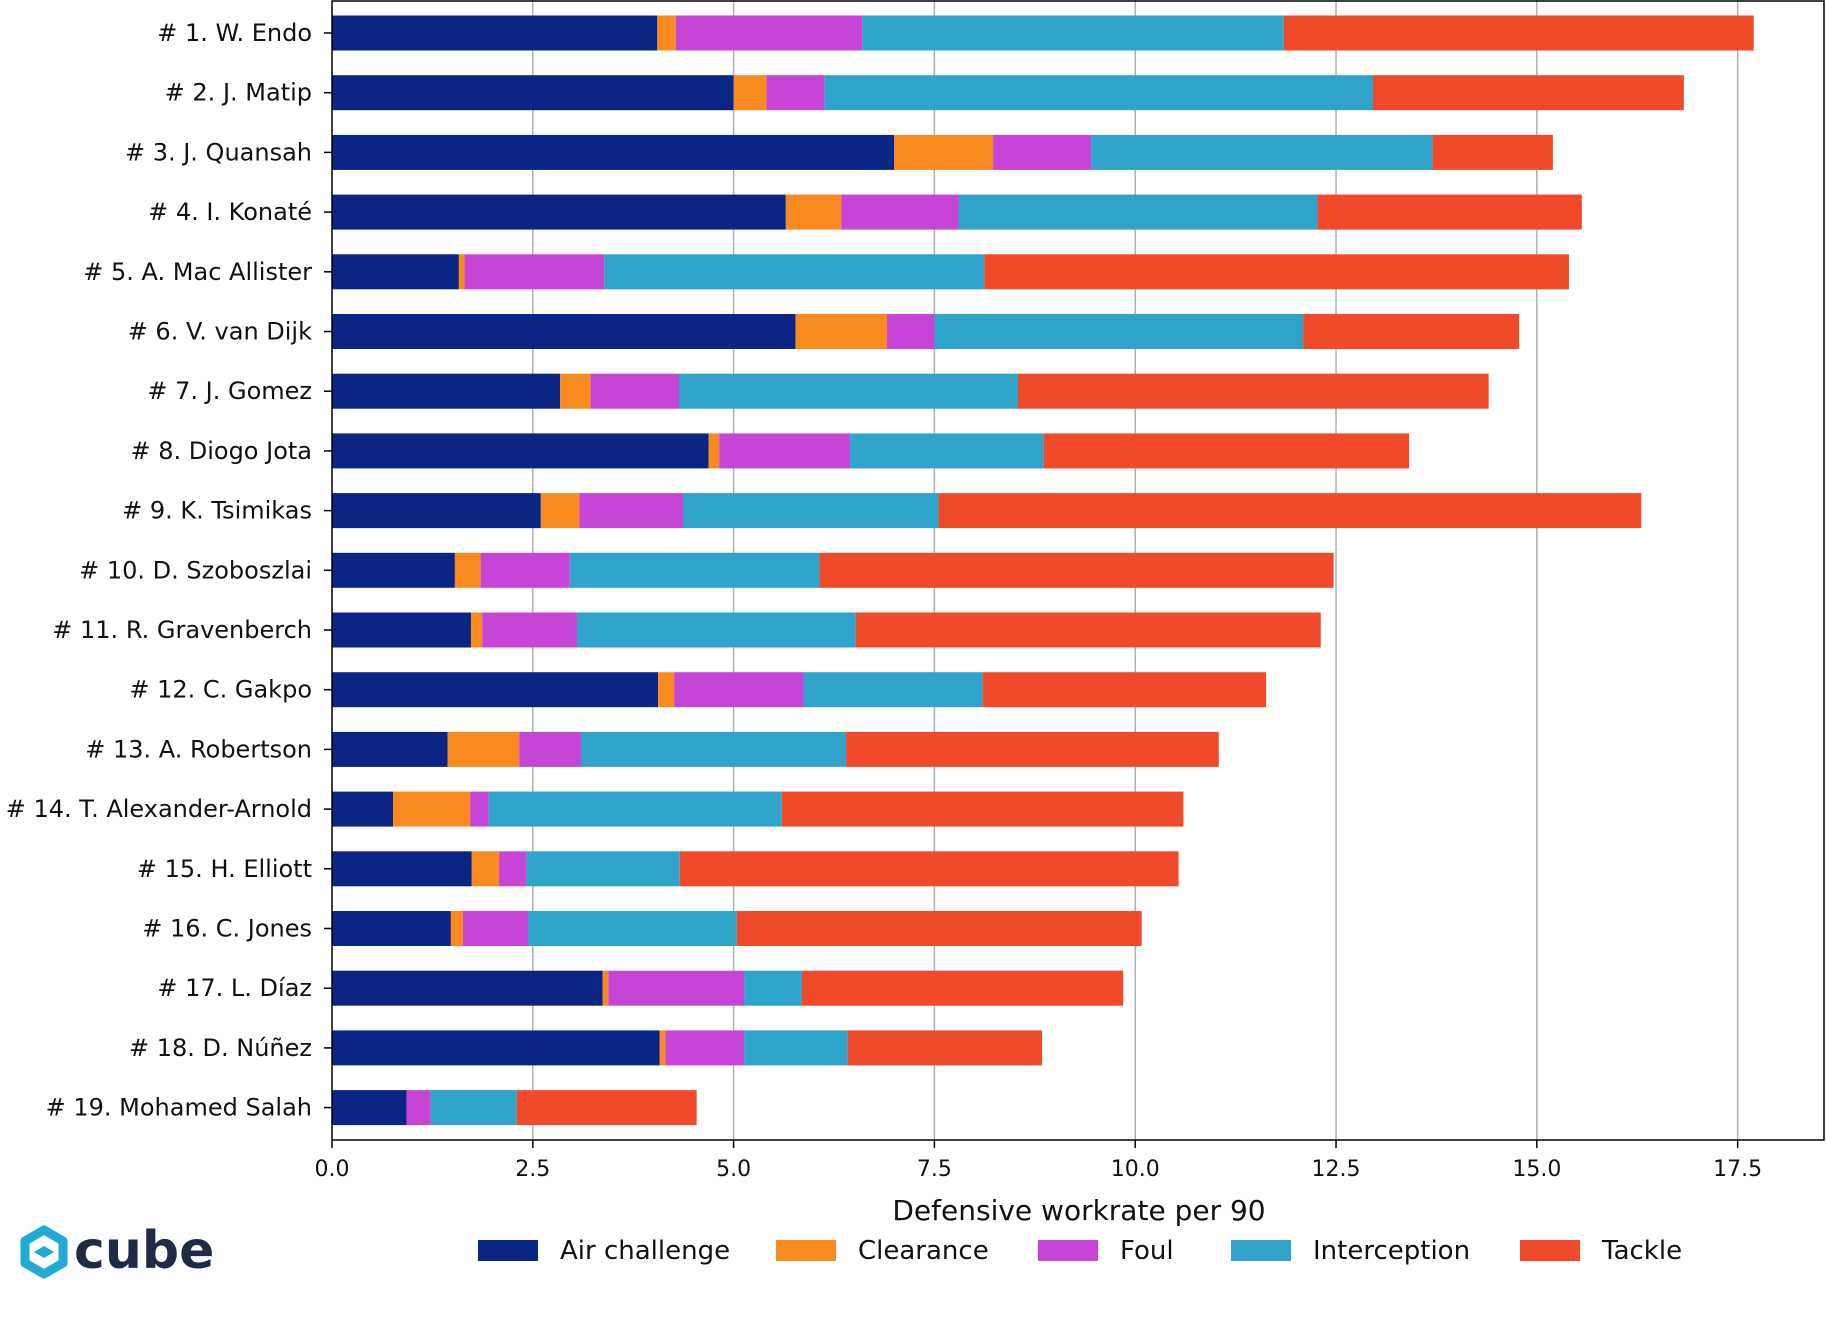  I want to click on cube-logo: cube, so click(117, 1251).